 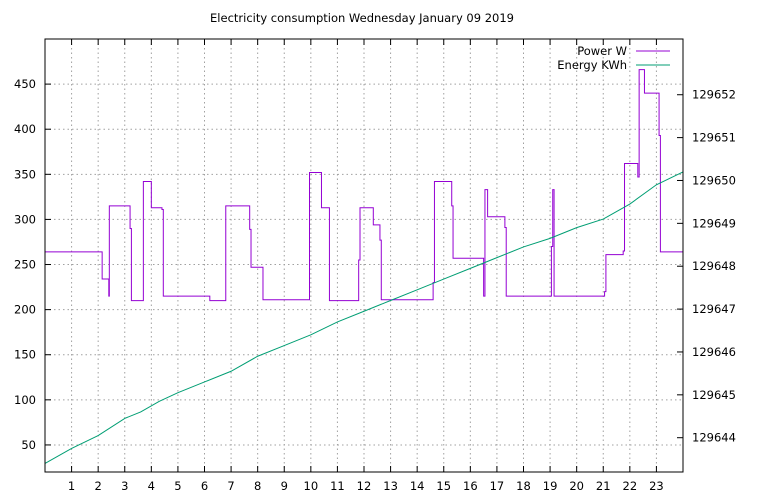 I want to click on y2-tick-label: 129645, so click(x=714, y=395).